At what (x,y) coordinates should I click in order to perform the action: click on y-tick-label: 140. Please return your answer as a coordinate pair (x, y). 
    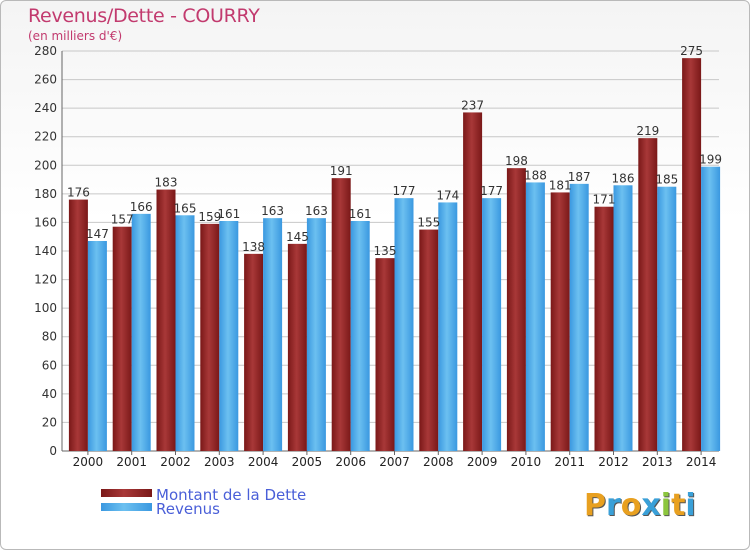
    Looking at the image, I should click on (45, 251).